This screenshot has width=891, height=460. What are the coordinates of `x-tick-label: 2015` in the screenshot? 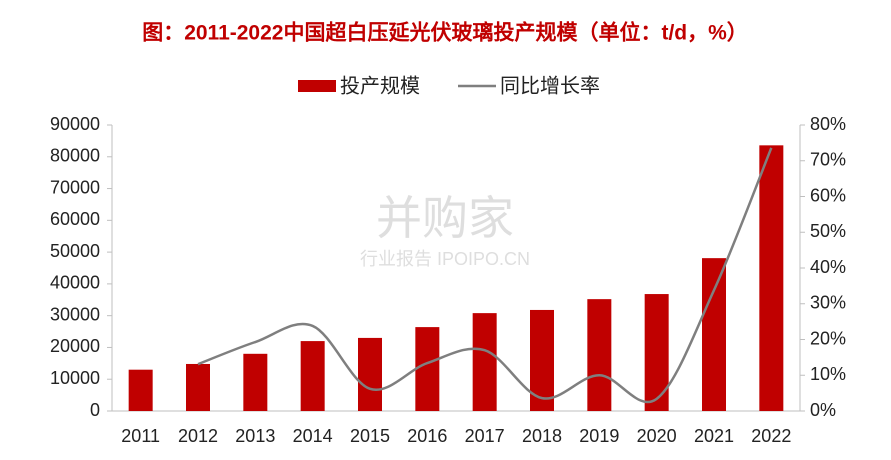 It's located at (370, 436).